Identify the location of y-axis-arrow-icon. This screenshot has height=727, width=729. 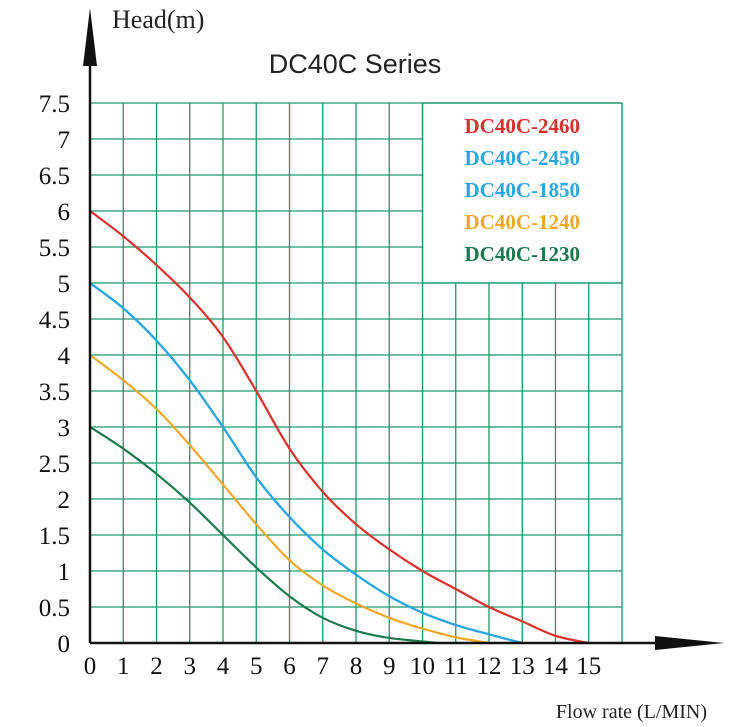
(90, 37).